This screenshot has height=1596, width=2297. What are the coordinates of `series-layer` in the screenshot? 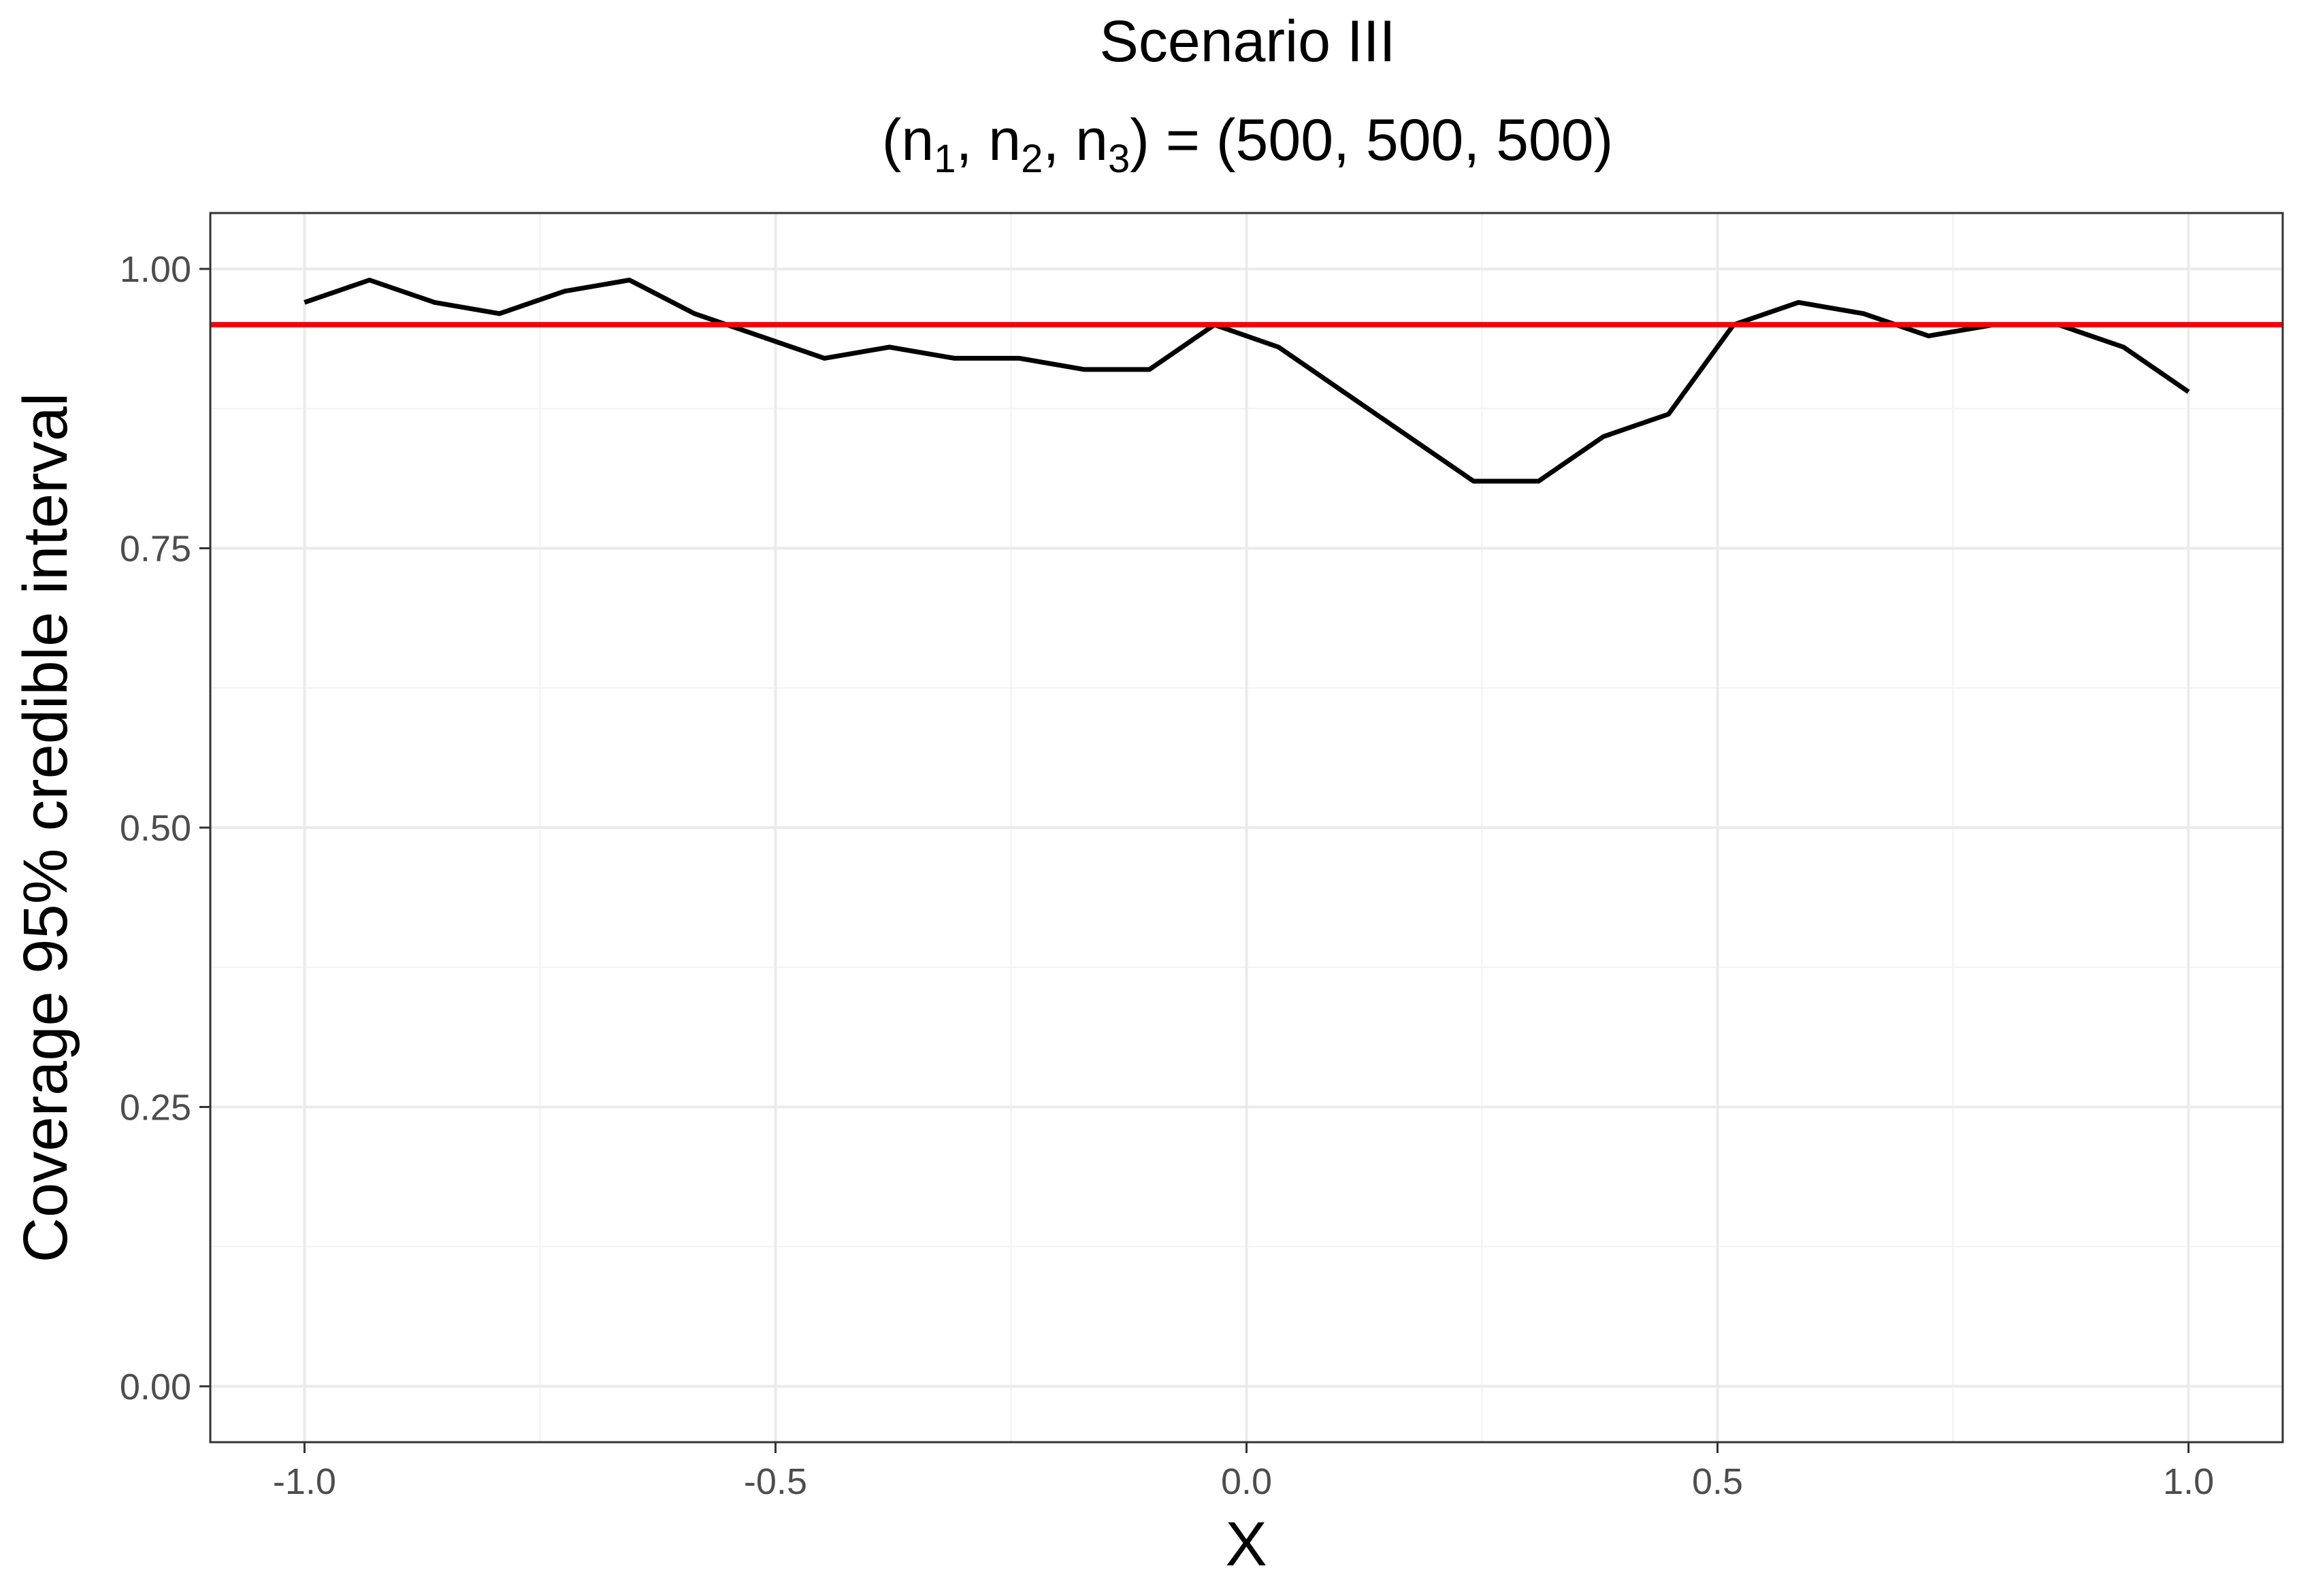 It's located at (1247, 381).